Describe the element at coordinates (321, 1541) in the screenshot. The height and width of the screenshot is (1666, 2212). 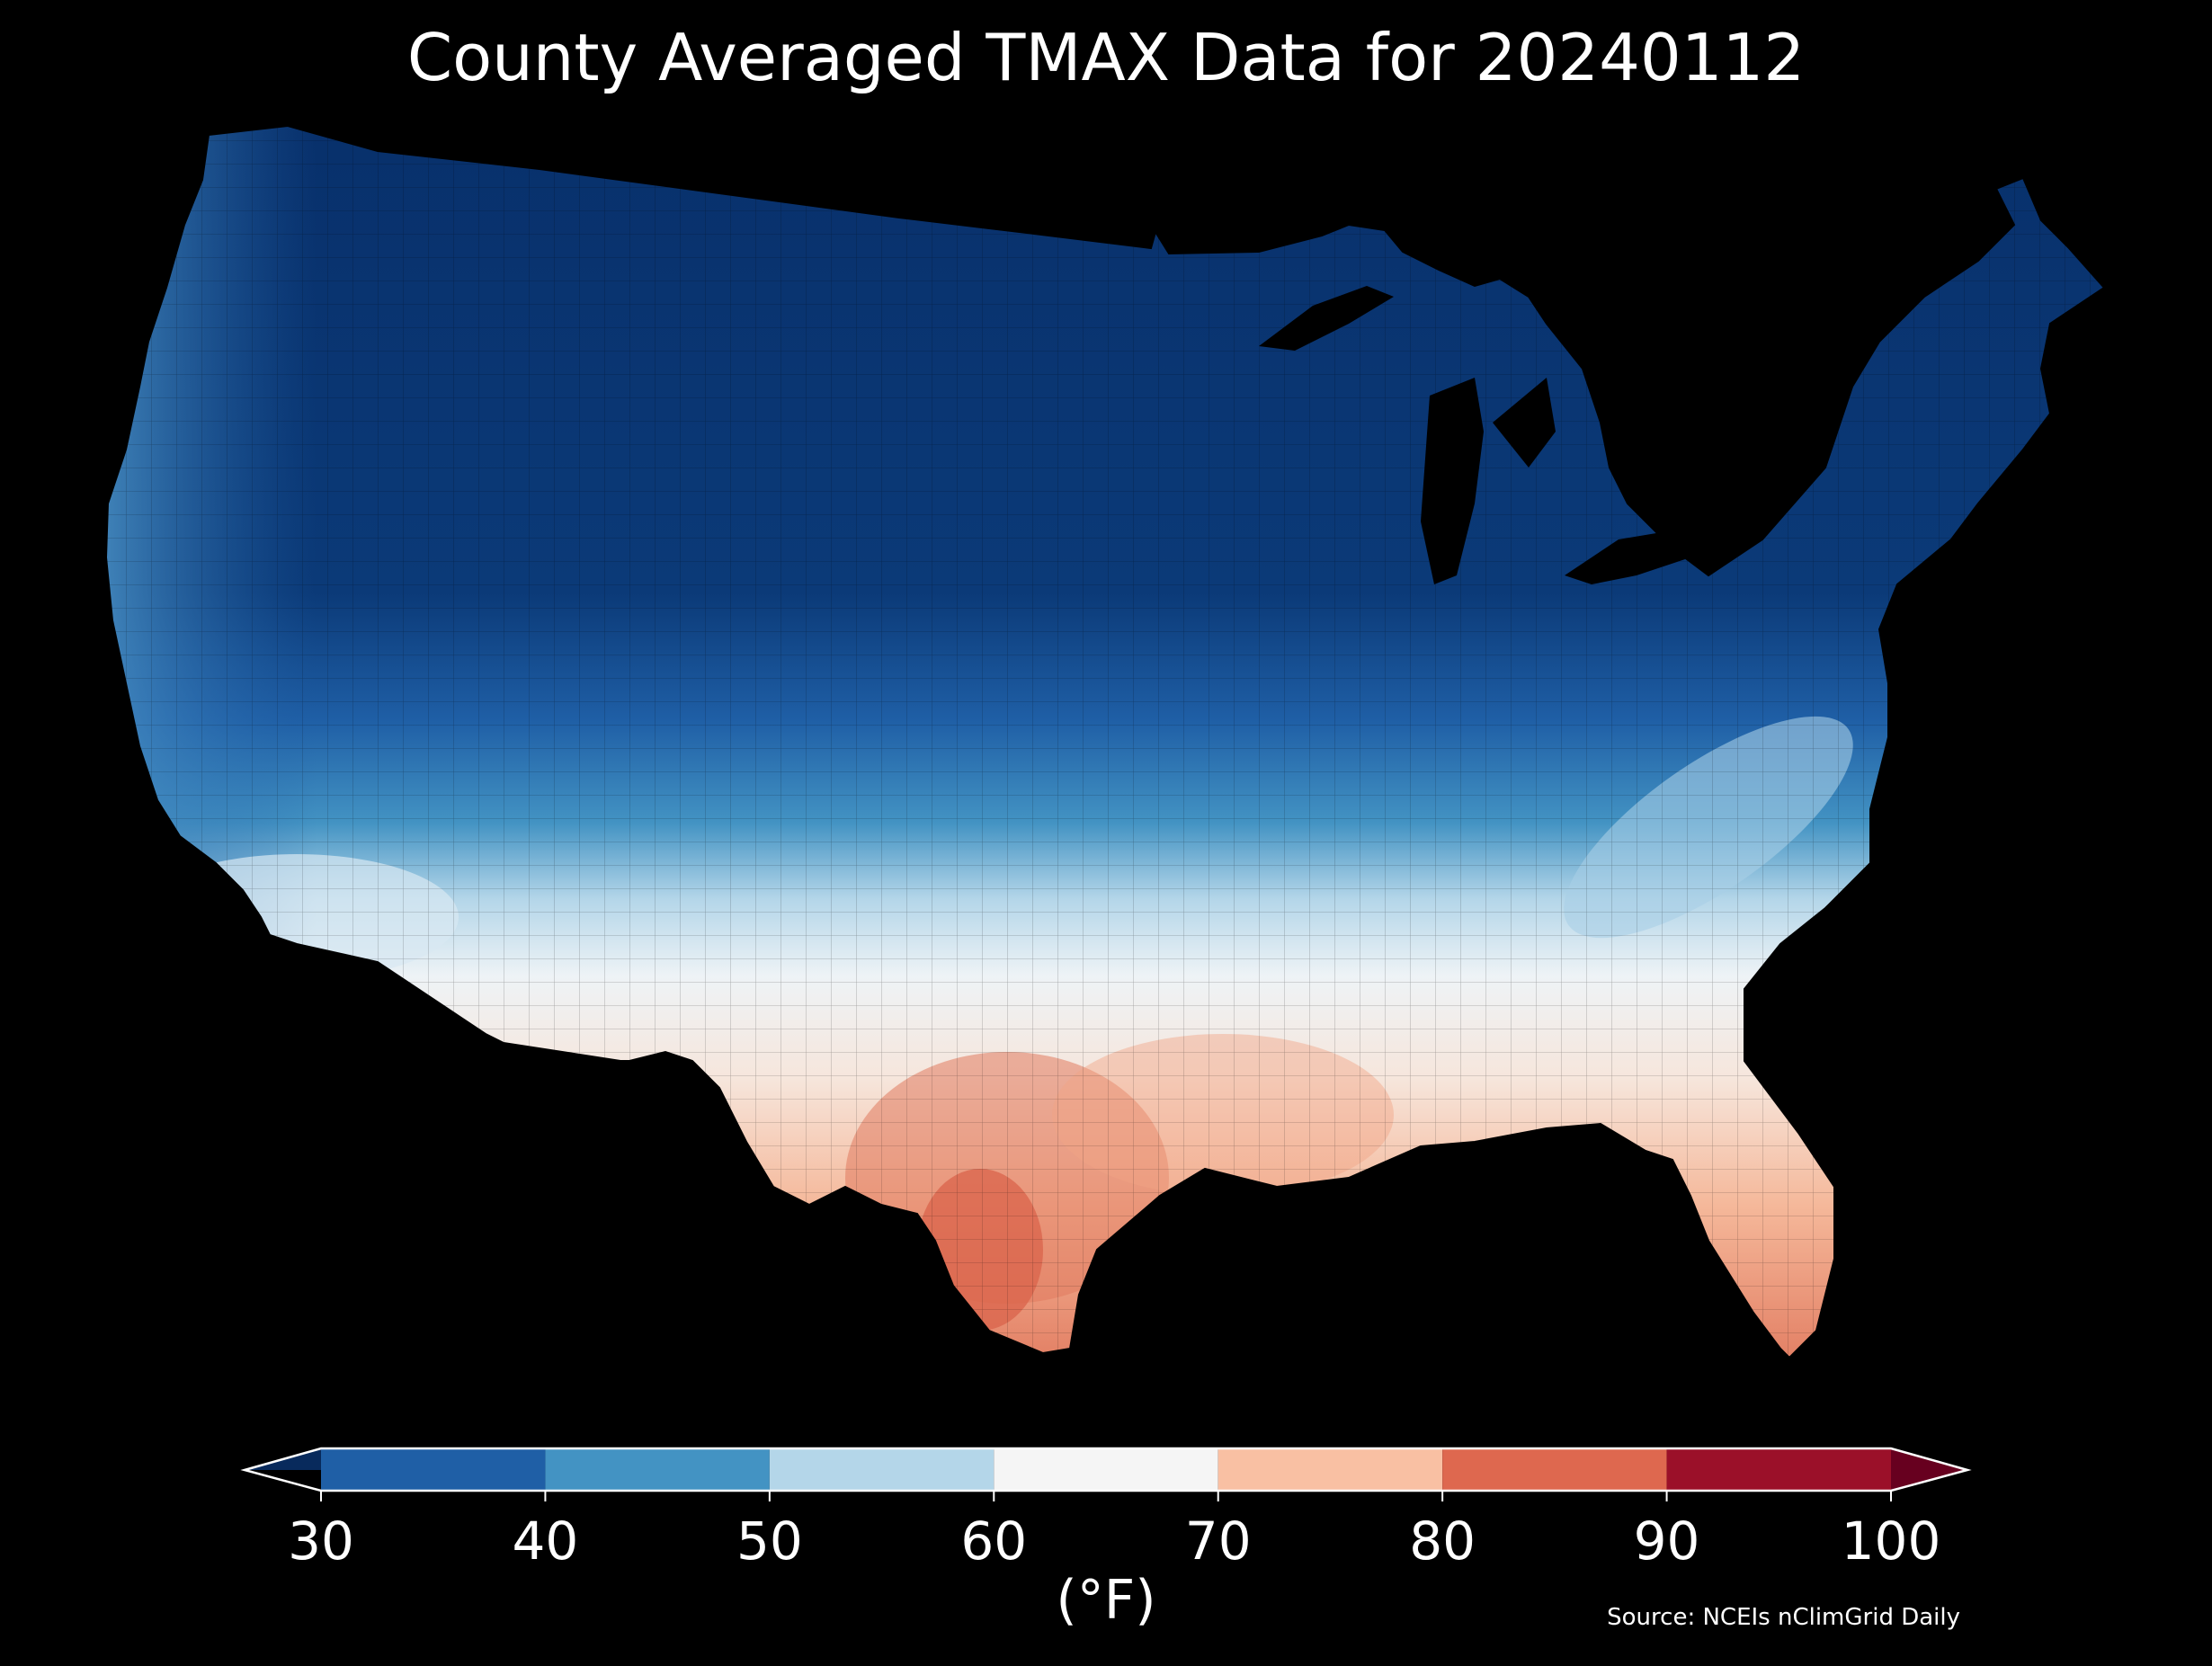
I see `colorbar-tick-label: 30` at that location.